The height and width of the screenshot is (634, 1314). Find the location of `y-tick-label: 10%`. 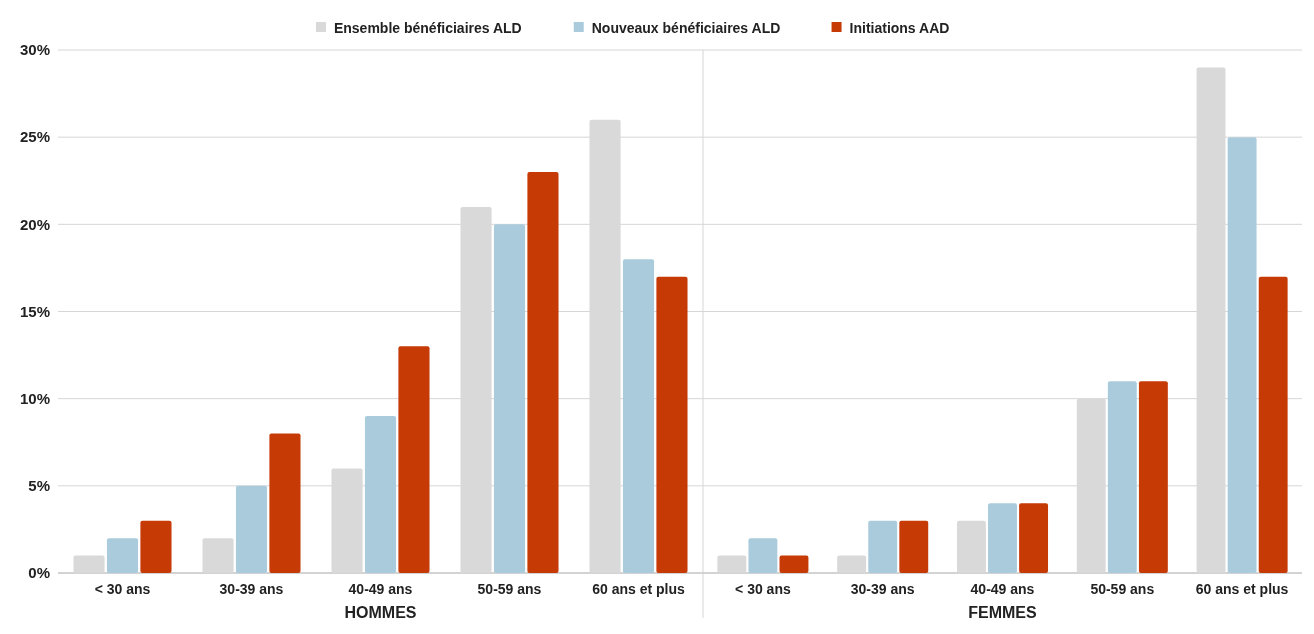

y-tick-label: 10% is located at coordinates (34, 398).